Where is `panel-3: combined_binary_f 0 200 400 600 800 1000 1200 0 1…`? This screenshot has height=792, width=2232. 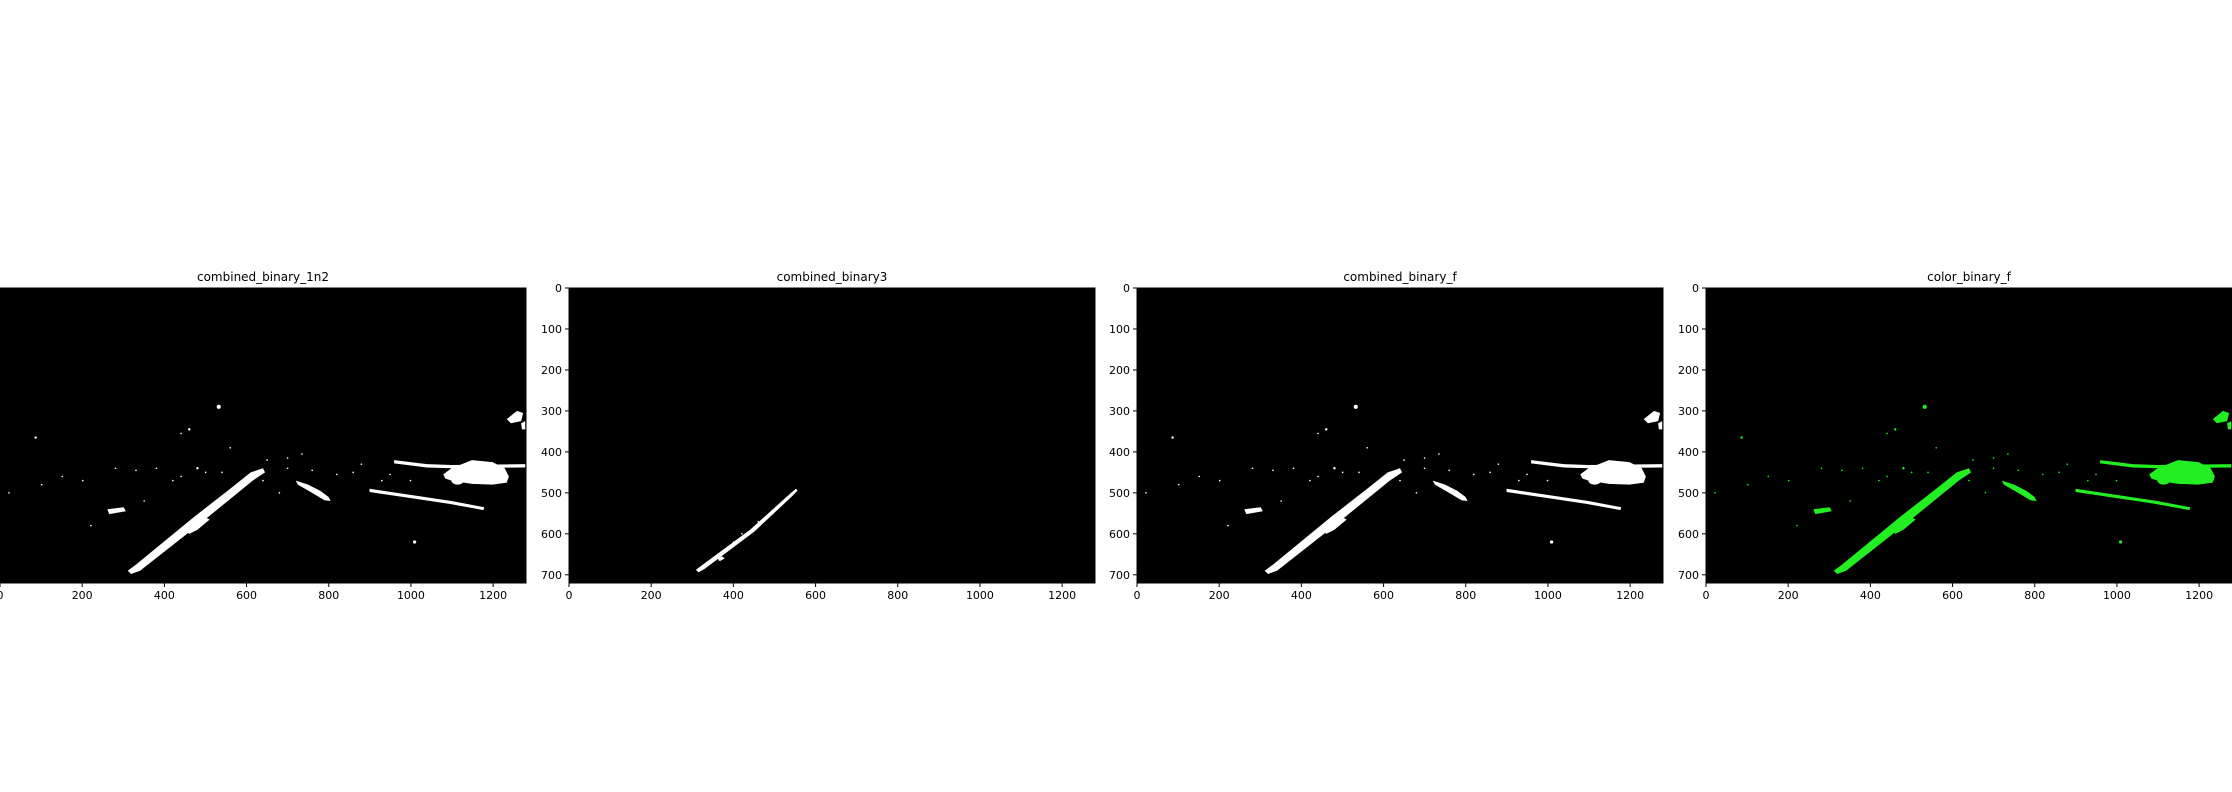
panel-3: combined_binary_f 0 200 400 600 800 1000 1200 0 1… is located at coordinates (1386, 436).